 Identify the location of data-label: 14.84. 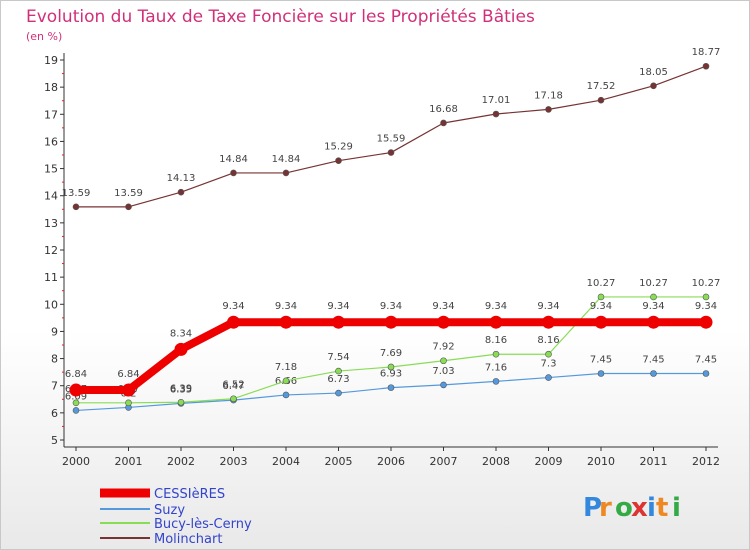
(286, 159).